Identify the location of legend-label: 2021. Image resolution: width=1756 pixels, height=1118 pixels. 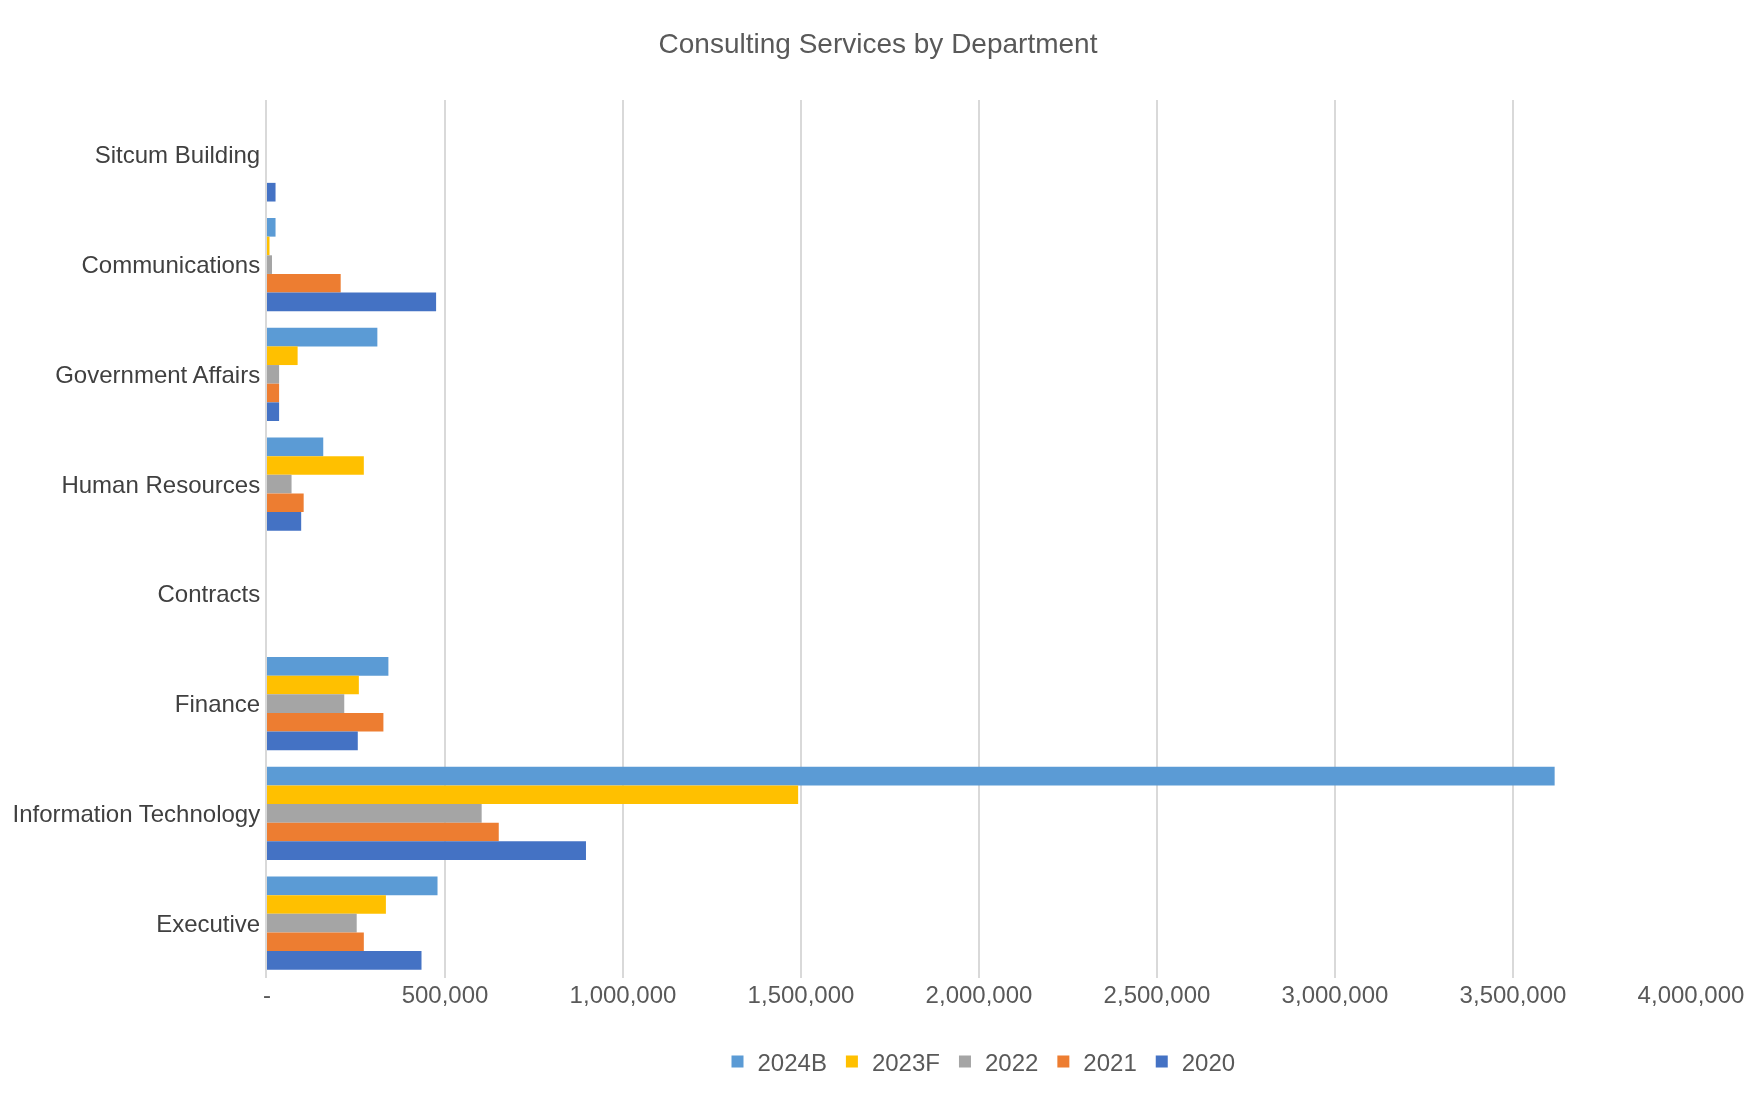
(1110, 1062).